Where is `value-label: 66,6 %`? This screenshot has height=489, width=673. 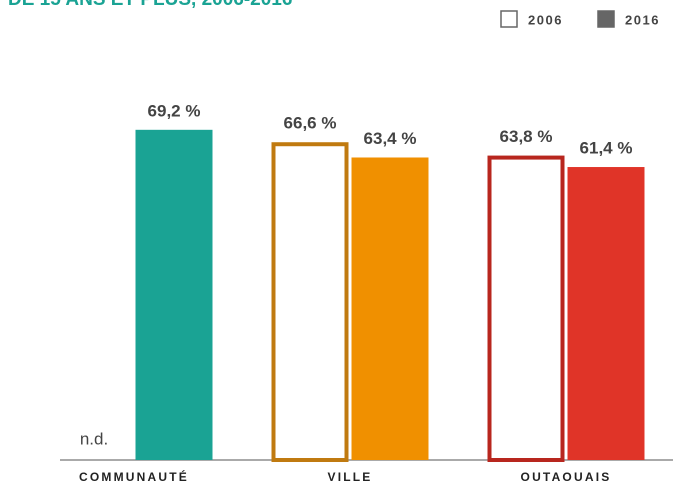 value-label: 66,6 % is located at coordinates (310, 123).